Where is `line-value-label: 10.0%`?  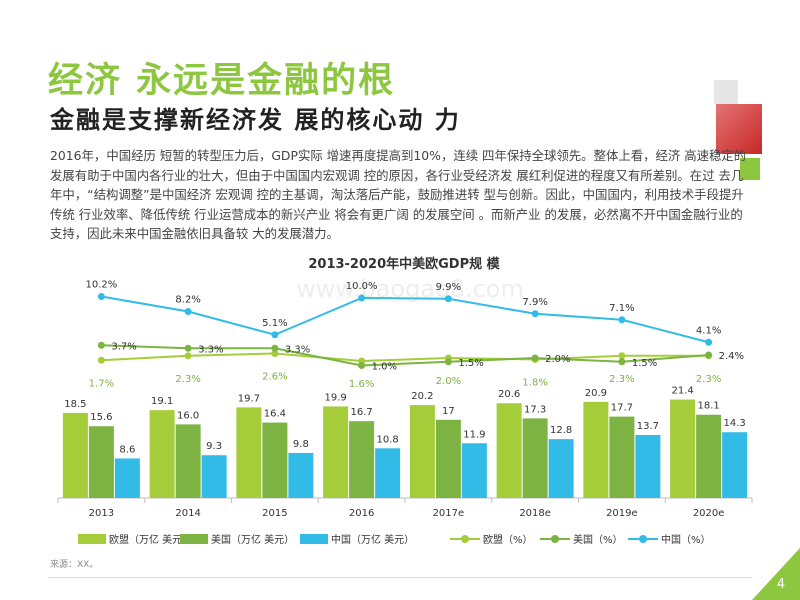 line-value-label: 10.0% is located at coordinates (362, 286).